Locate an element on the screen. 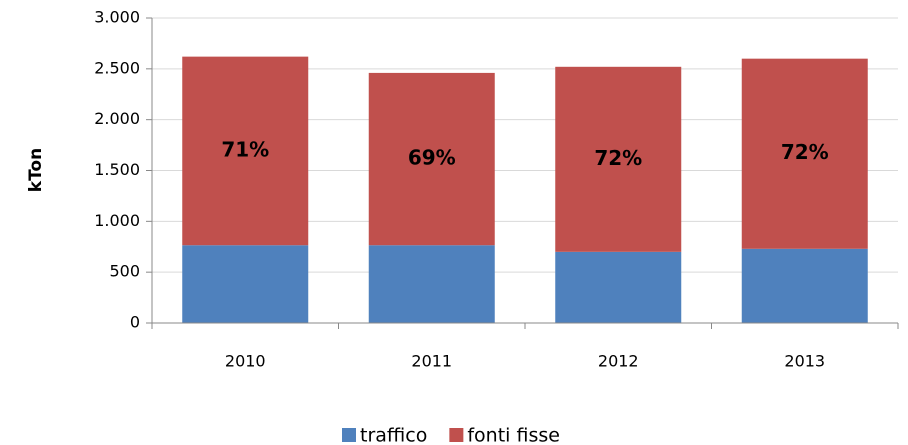 This screenshot has height=445, width=908. y-tick-label: 0 is located at coordinates (135, 322).